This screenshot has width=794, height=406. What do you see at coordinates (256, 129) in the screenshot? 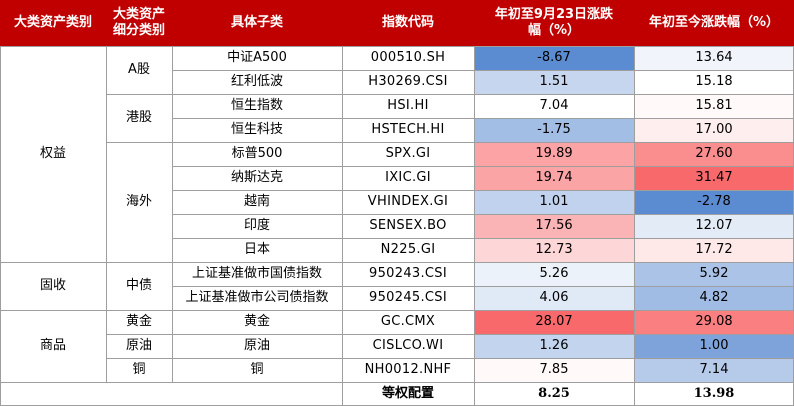
I see `row-3-name: 恒生科技` at bounding box center [256, 129].